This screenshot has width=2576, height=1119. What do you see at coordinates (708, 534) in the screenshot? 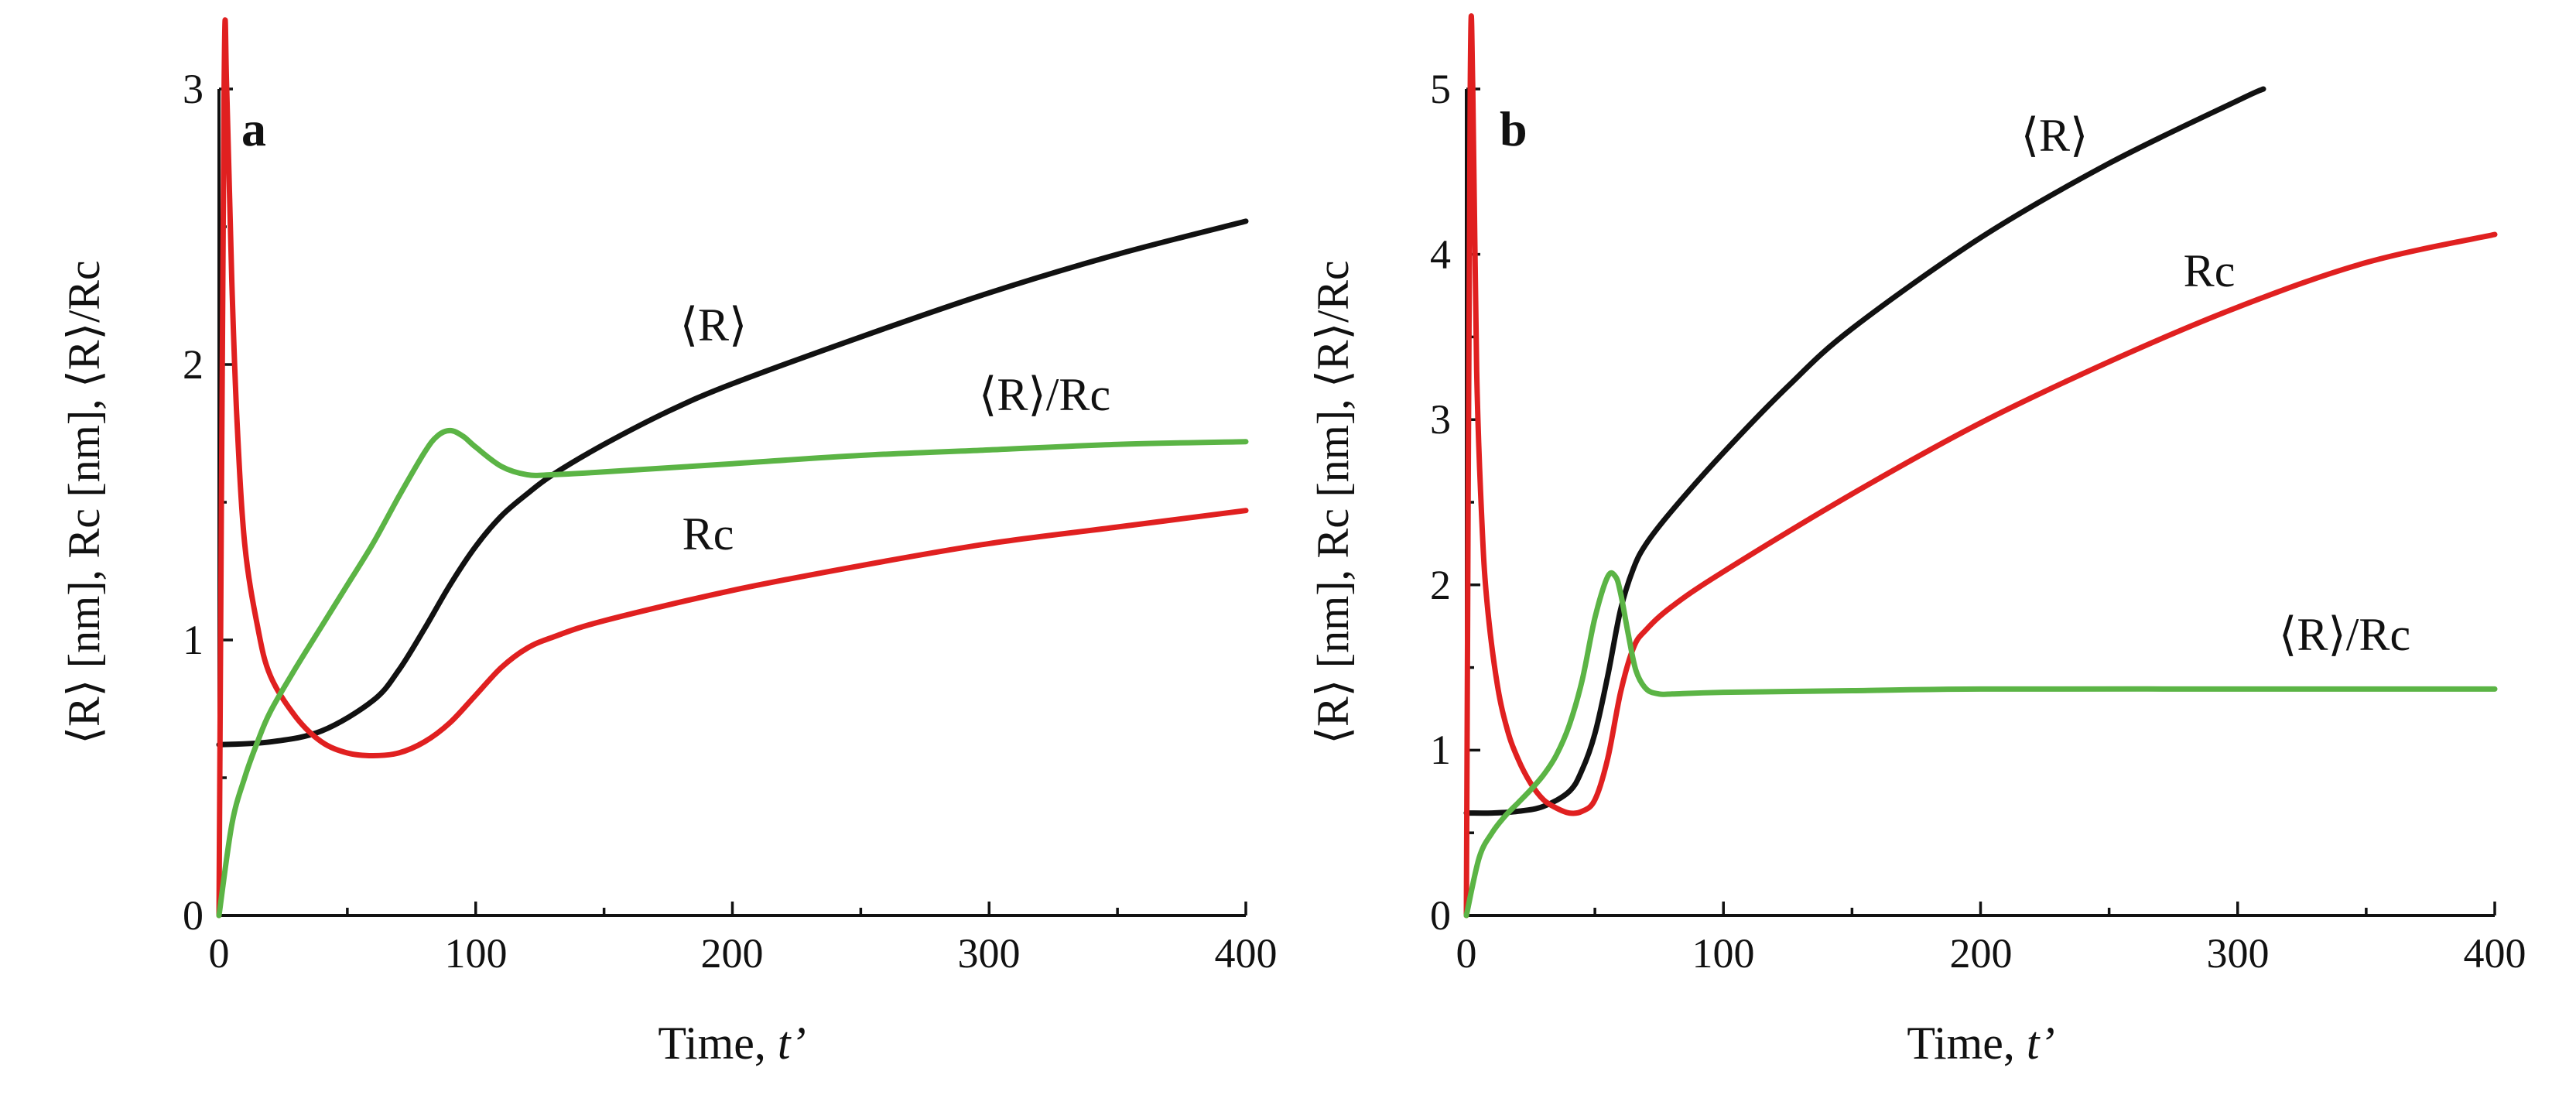
I see `curve-label-rc-a: Rc` at bounding box center [708, 534].